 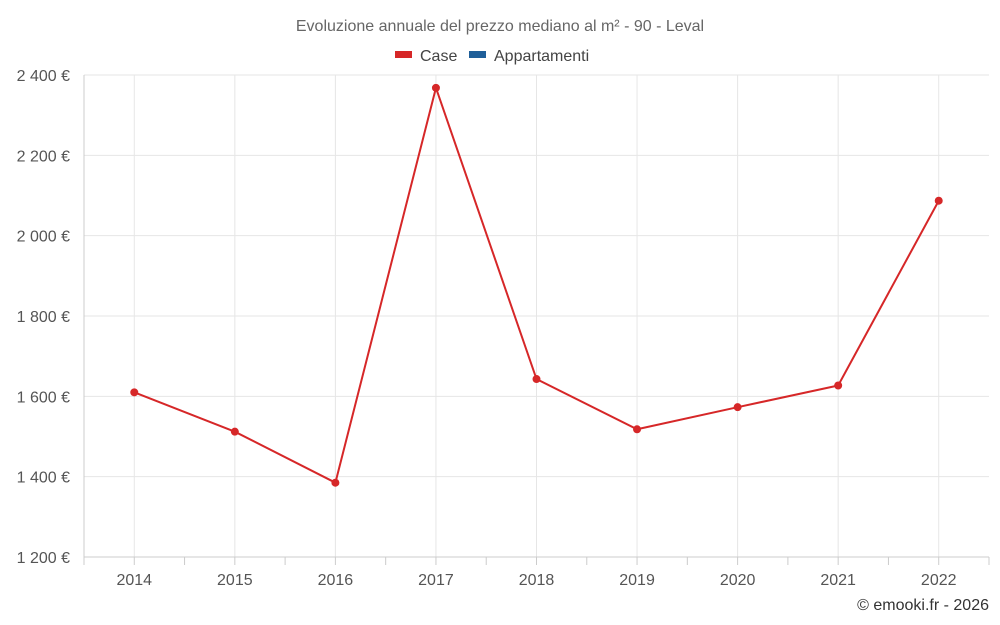 I want to click on y-tick-label: 2 400 €, so click(x=43, y=76).